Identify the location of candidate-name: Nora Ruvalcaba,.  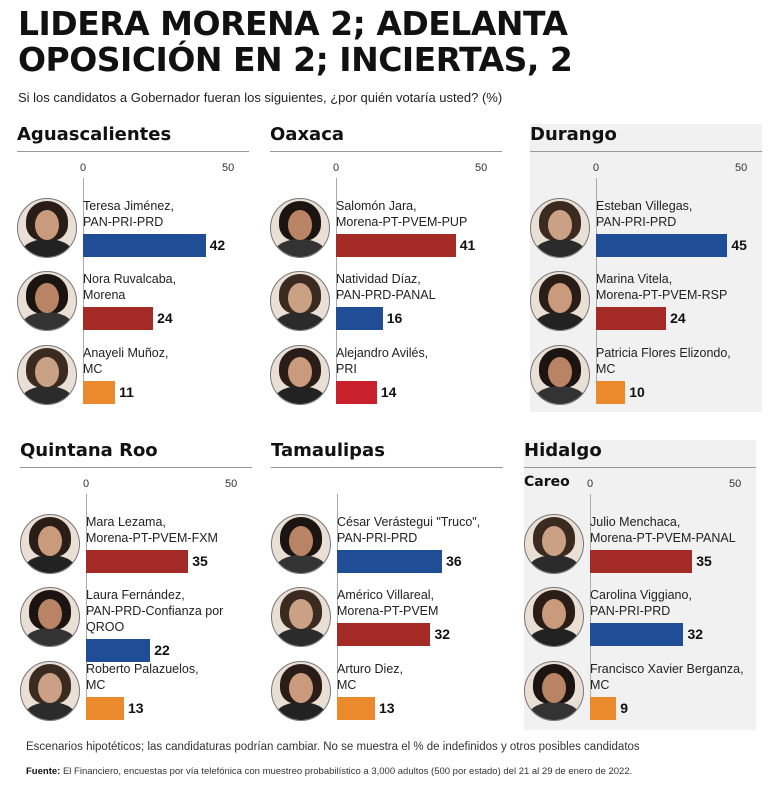
(130, 279).